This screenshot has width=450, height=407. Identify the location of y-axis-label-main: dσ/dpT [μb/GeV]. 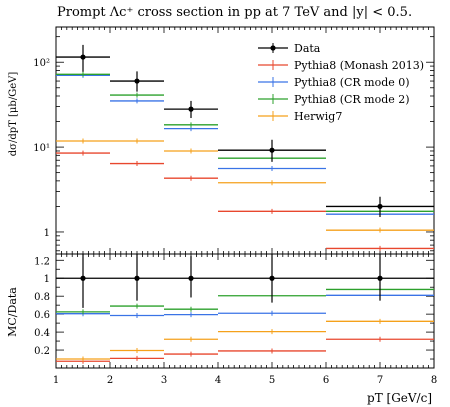
(13, 114).